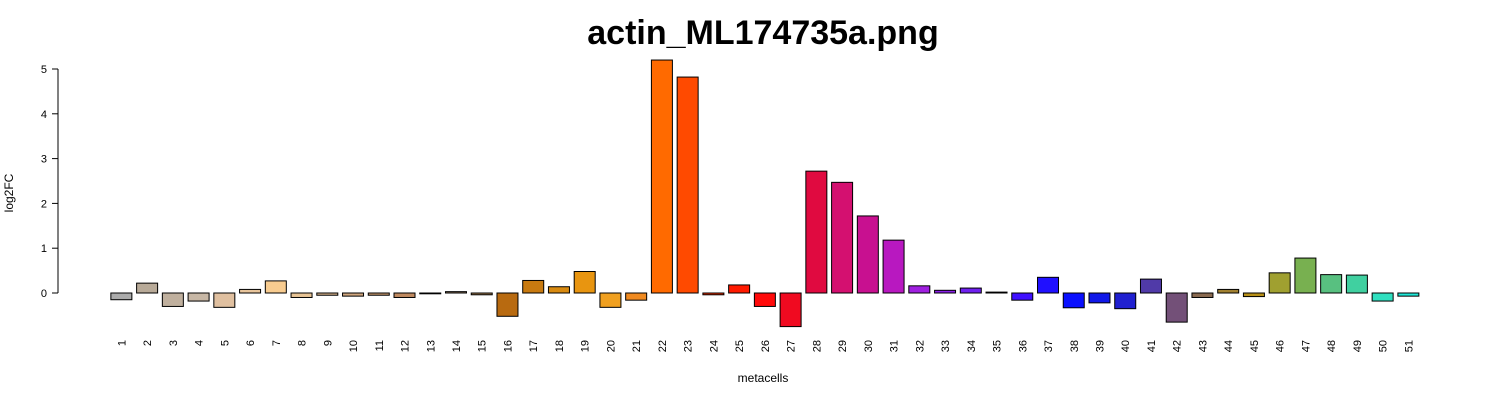 The width and height of the screenshot is (1500, 400). Describe the element at coordinates (483, 346) in the screenshot. I see `x-tick-label: 15` at that location.